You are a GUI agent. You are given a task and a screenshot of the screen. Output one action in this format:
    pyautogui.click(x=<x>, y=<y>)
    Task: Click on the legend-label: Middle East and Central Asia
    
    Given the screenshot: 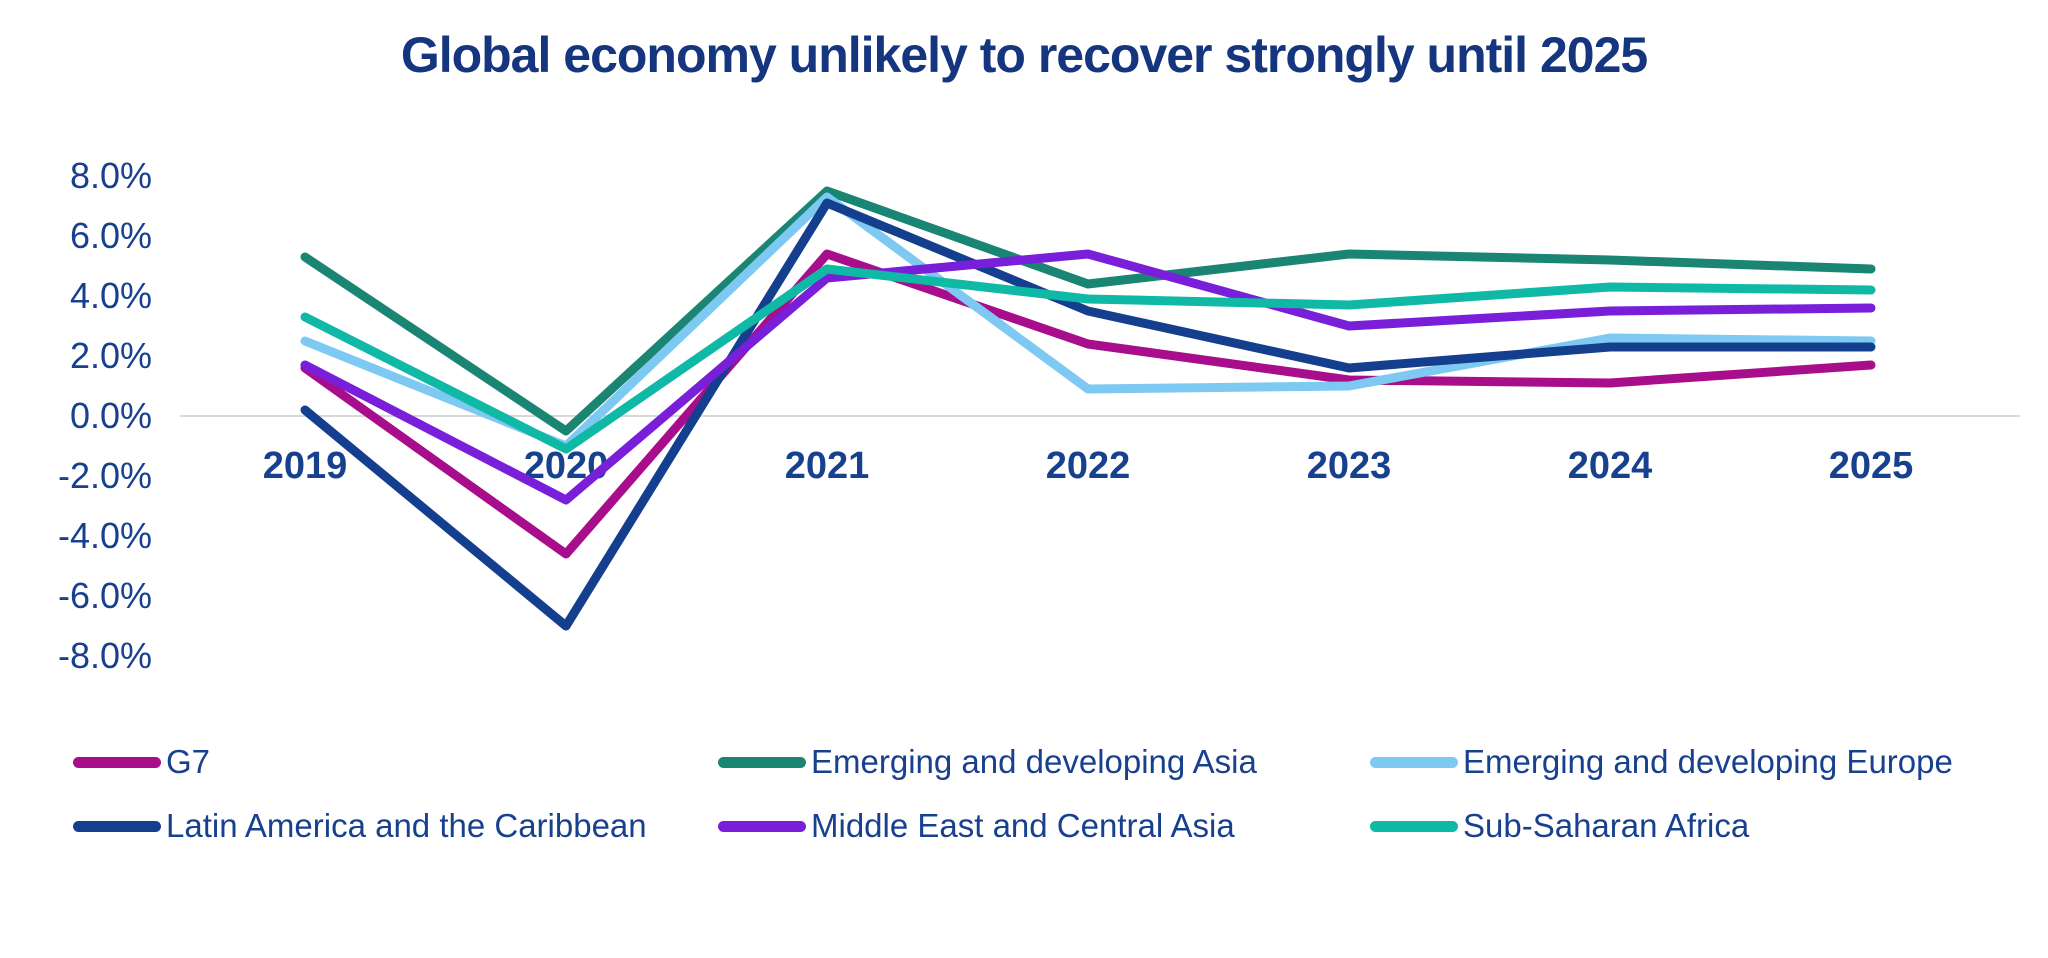 What is the action you would take?
    pyautogui.click(x=1023, y=825)
    